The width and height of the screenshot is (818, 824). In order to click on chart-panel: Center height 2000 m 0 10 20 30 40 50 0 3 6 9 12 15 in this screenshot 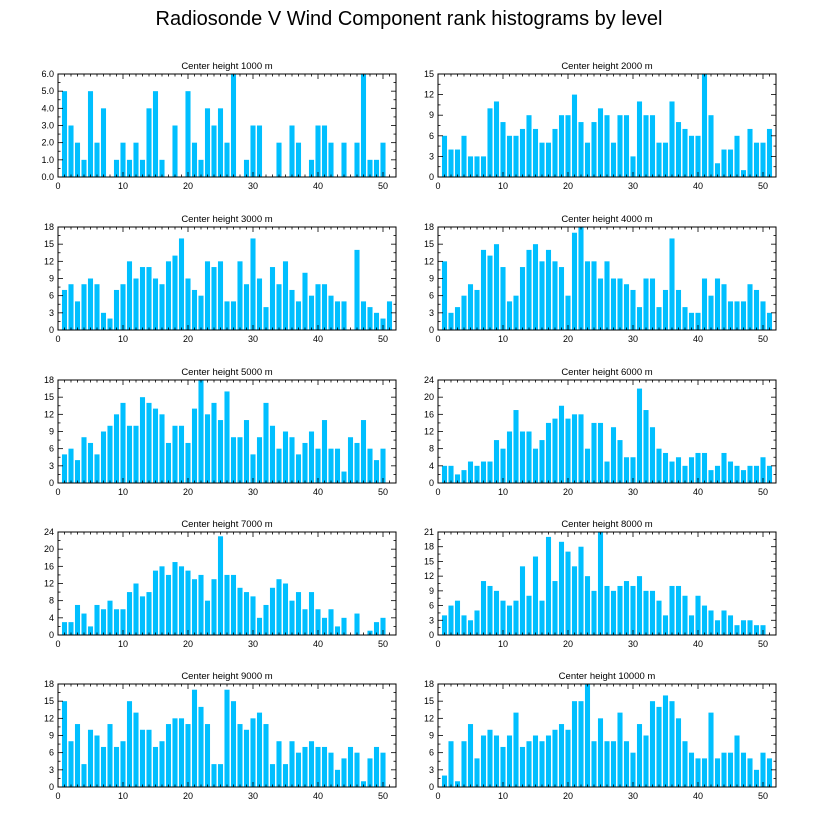, I will do `click(600, 126)`.